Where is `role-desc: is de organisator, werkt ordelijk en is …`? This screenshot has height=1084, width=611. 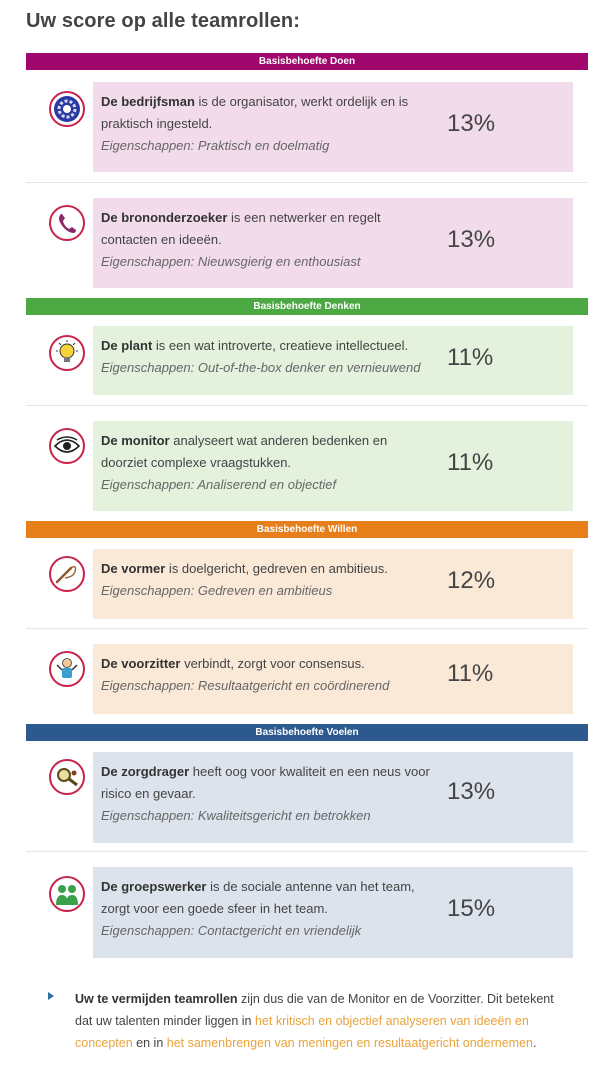
role-desc: is de organisator, werkt ordelijk en is … is located at coordinates (255, 112).